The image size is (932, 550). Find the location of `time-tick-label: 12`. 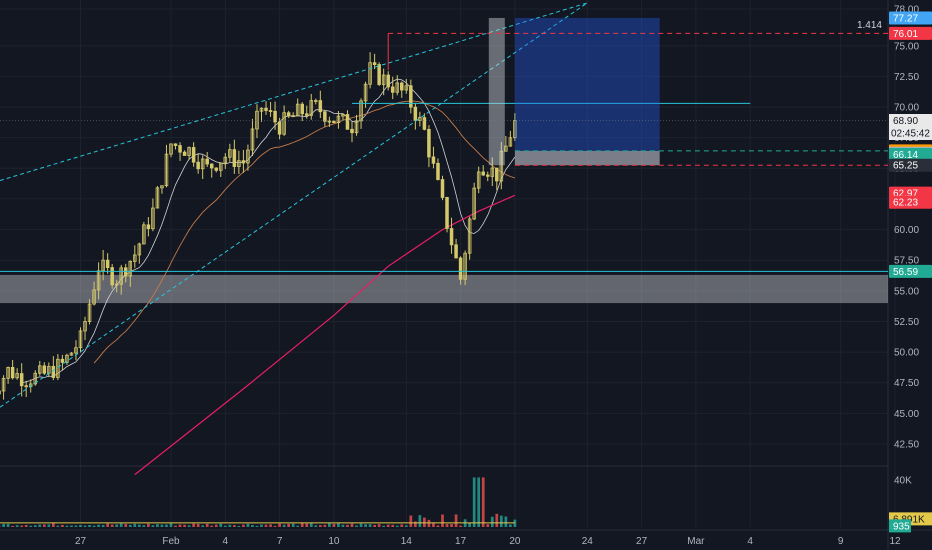

time-tick-label: 12 is located at coordinates (895, 541).